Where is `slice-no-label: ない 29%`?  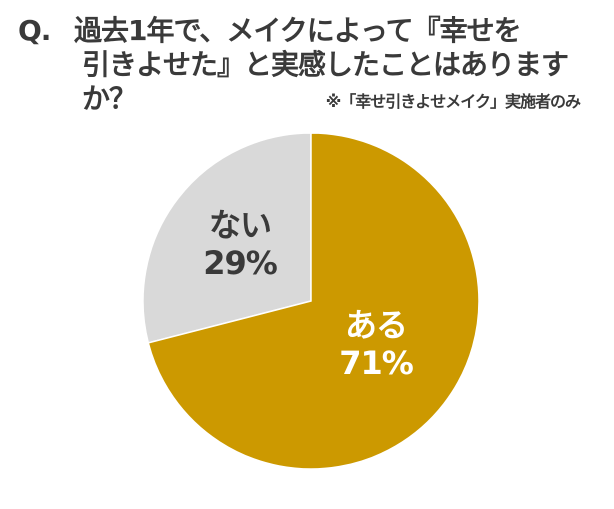
slice-no-label: ない 29% is located at coordinates (240, 244).